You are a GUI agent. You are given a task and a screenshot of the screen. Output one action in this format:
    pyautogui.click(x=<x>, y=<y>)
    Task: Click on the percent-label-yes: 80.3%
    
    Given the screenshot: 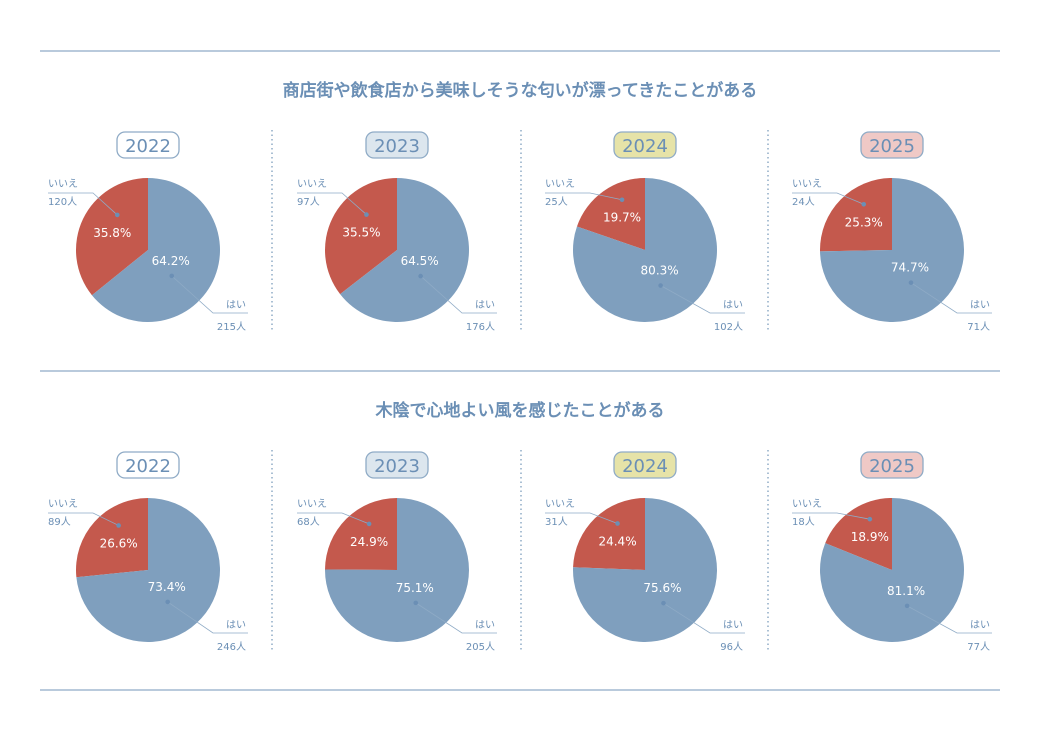 What is the action you would take?
    pyautogui.click(x=660, y=271)
    